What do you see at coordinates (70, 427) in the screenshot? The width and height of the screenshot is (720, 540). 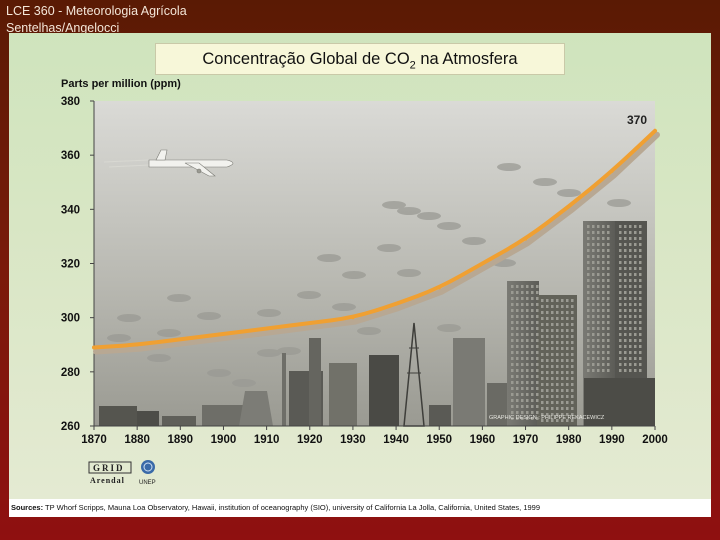 I see `y-tick-label: 260` at bounding box center [70, 427].